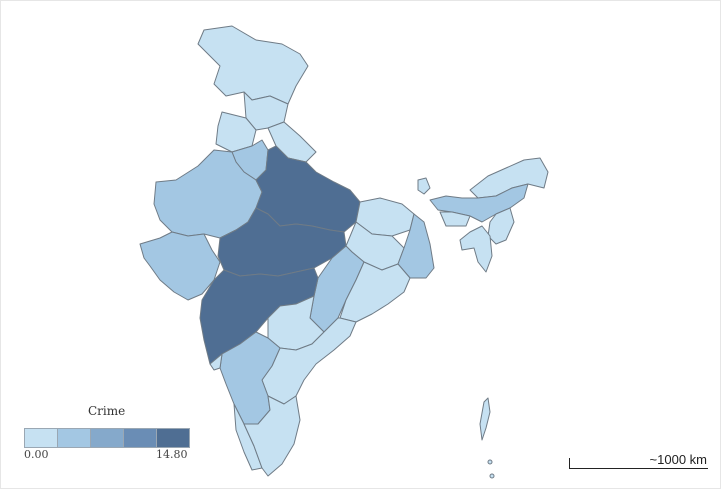 This screenshot has width=721, height=489. Describe the element at coordinates (36, 454) in the screenshot. I see `legend-min-label: 0.00` at that location.